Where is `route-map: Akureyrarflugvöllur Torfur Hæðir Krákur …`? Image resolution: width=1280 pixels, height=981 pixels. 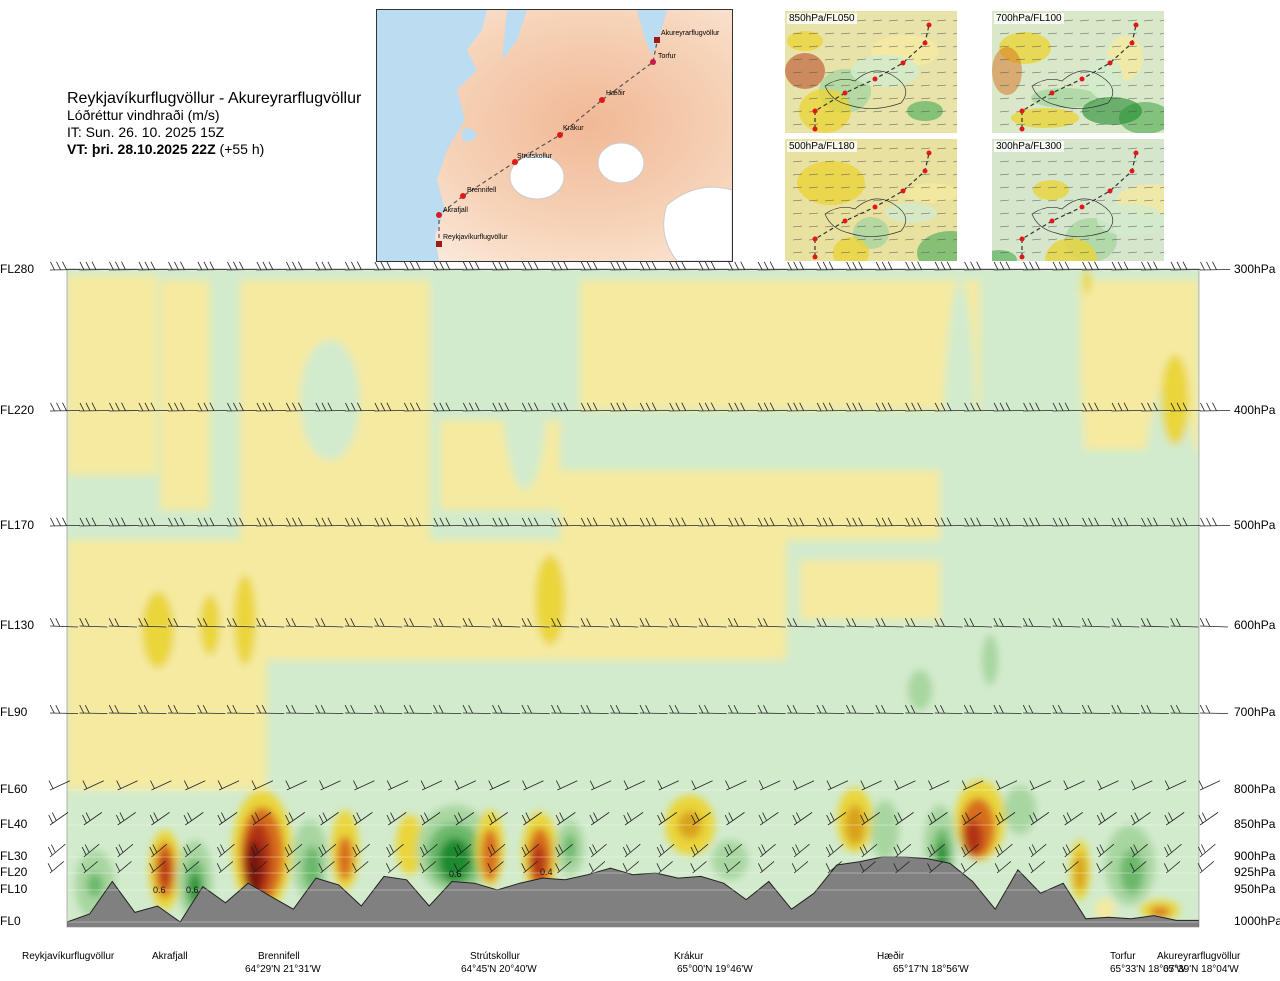
route-map: Akureyrarflugvöllur Torfur Hæðir Krákur … is located at coordinates (554, 135).